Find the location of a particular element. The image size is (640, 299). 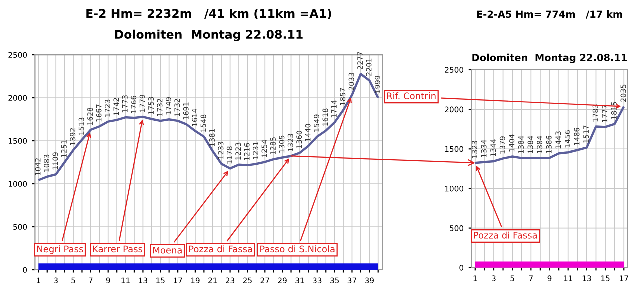

chart-title: E-2-A5 Hm= 774m /17 km is located at coordinates (549, 14).